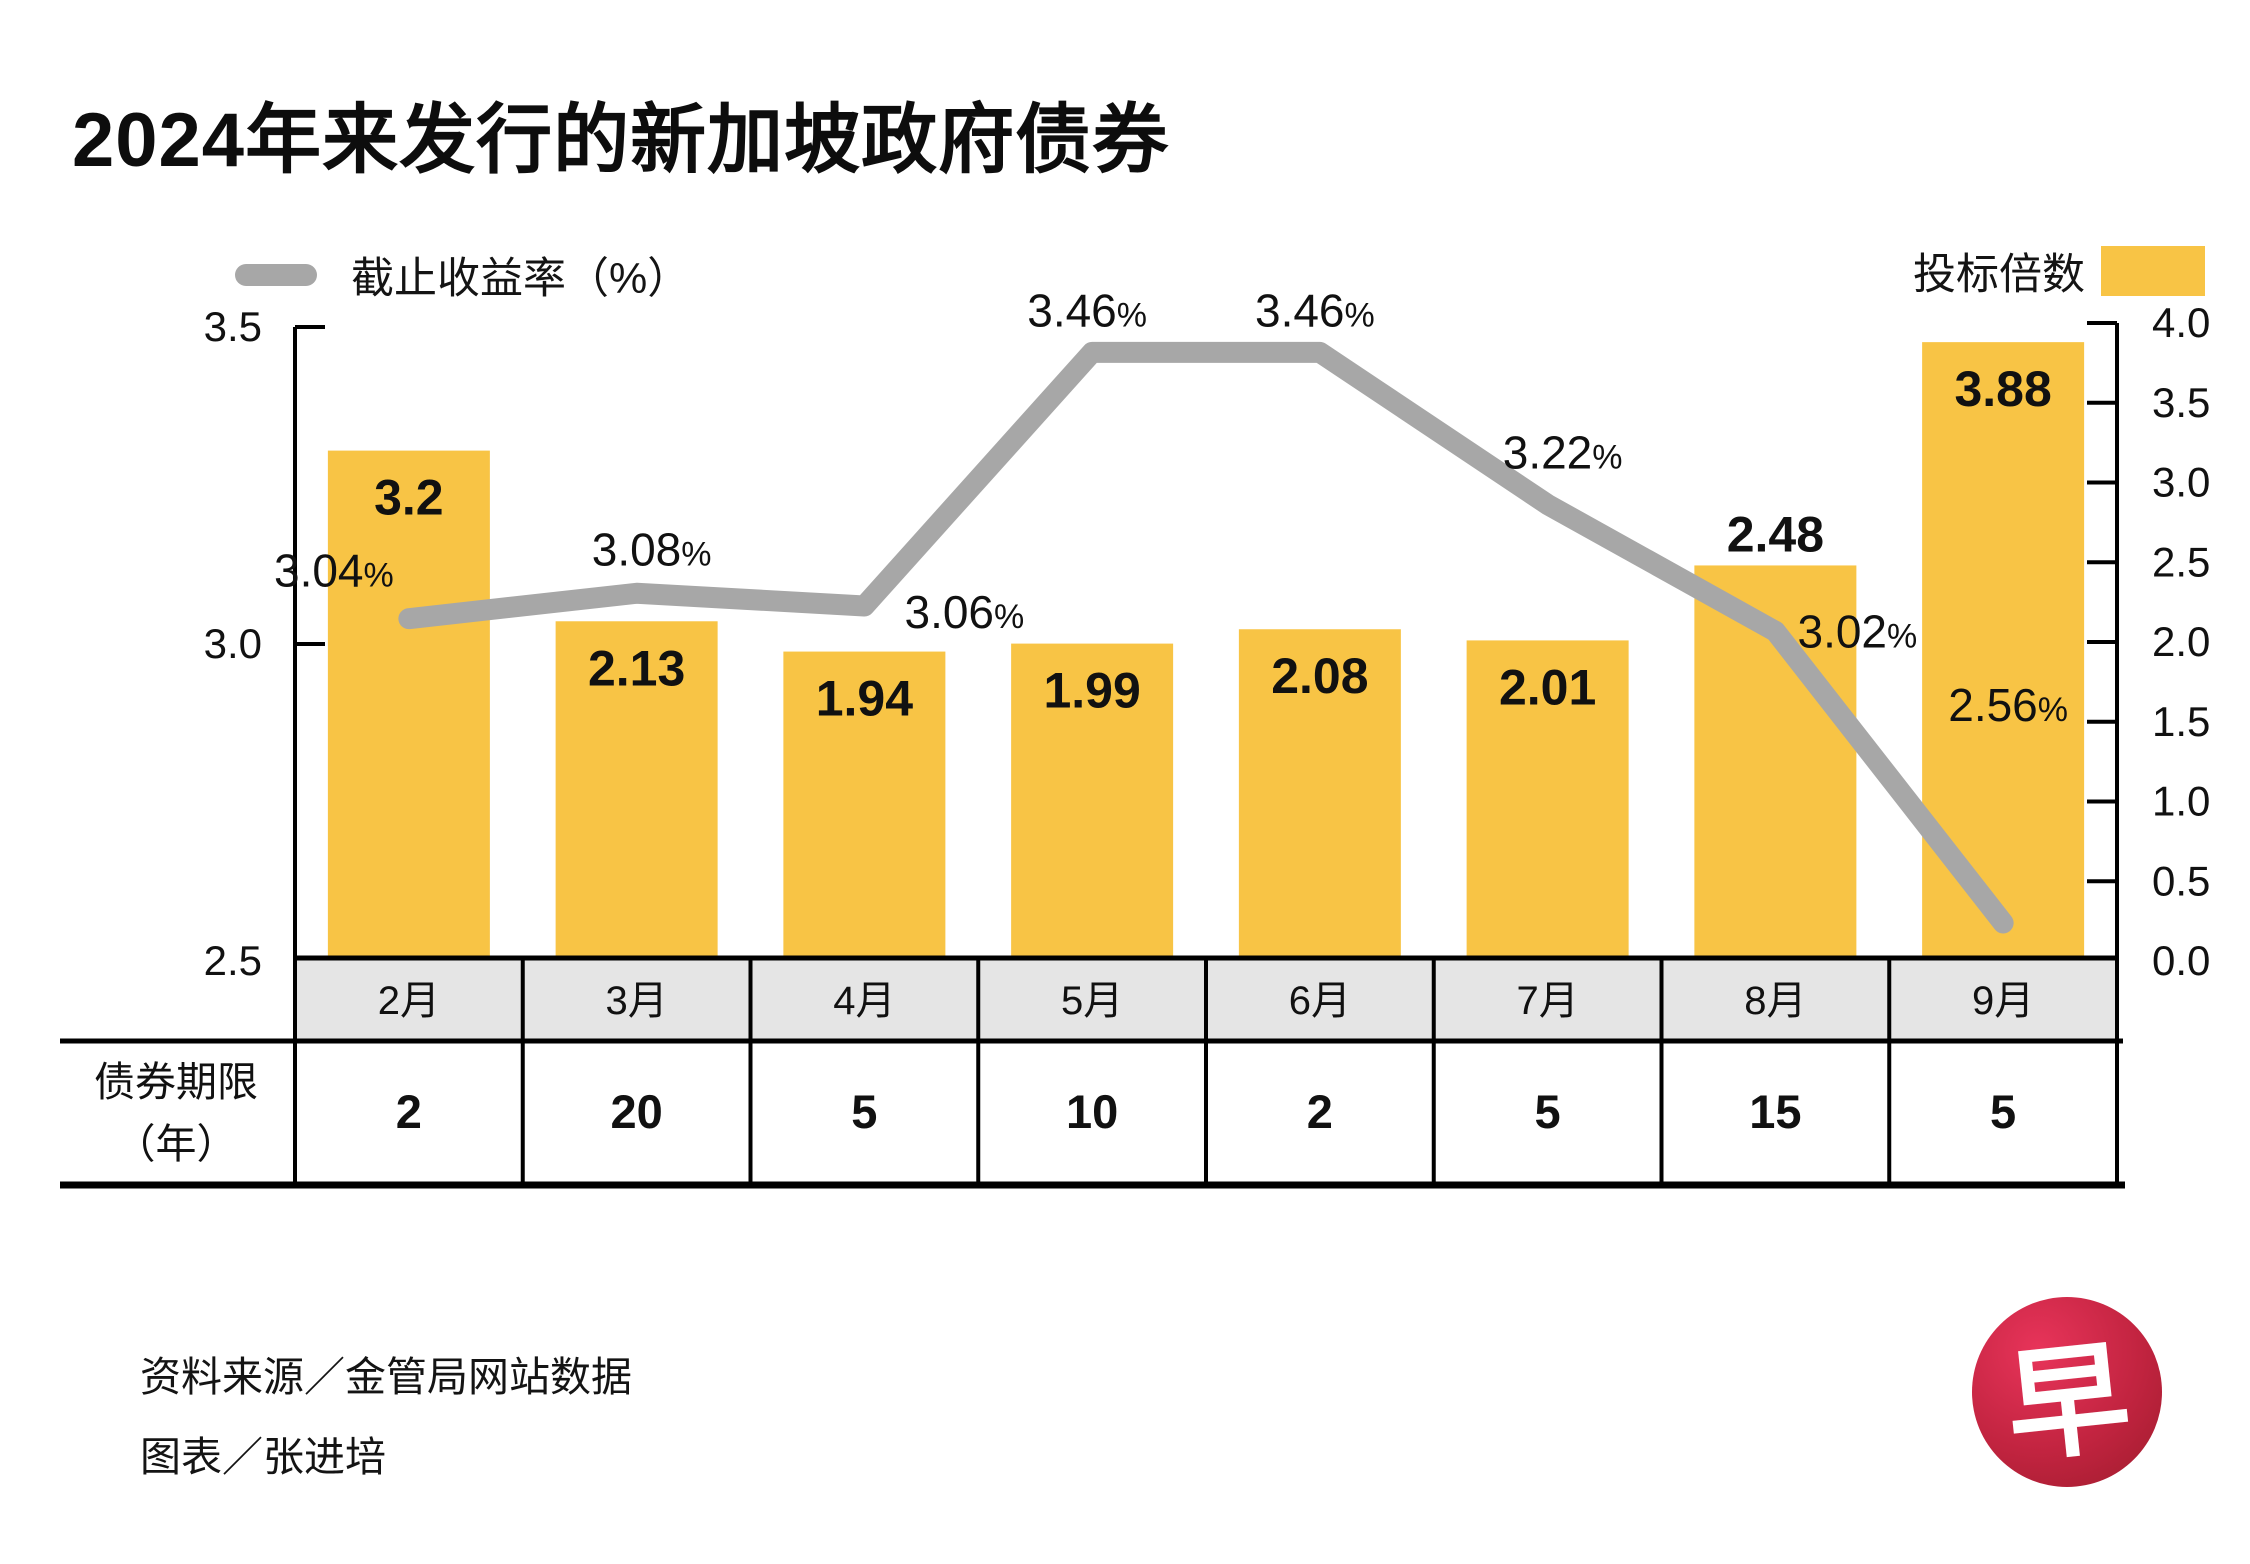 Image resolution: width=2250 pixels, height=1564 pixels. Describe the element at coordinates (521, 279) in the screenshot. I see `yield-legend-label: 截止收益率（%）` at that location.